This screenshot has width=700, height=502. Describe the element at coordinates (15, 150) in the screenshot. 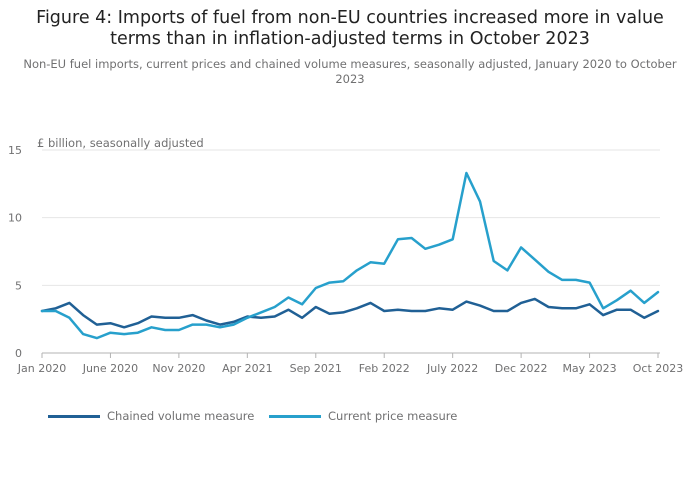

I see `y-tick-label: 15` at that location.